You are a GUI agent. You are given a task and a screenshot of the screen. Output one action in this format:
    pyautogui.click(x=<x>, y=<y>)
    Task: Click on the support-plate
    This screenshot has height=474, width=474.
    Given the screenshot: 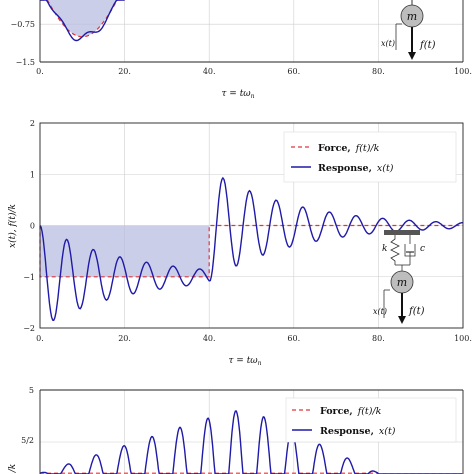 What is the action you would take?
    pyautogui.click(x=402, y=232)
    